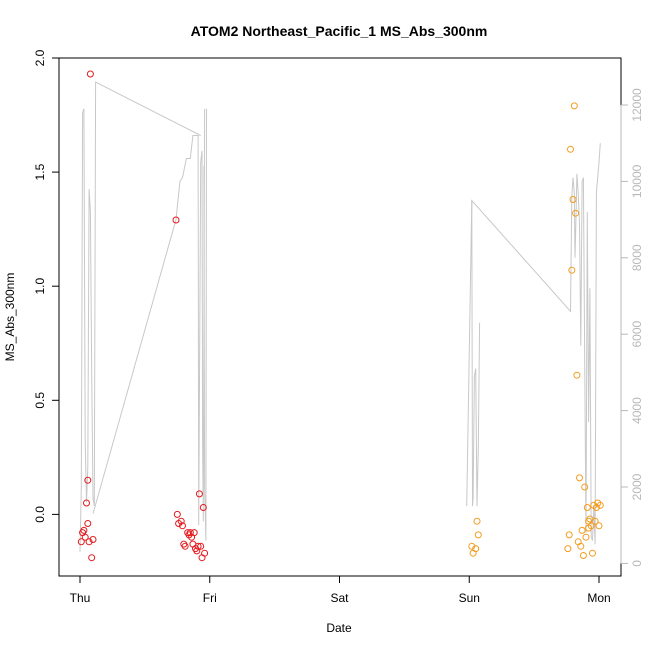  Describe the element at coordinates (210, 598) in the screenshot. I see `x-tick-label: Fri` at that location.